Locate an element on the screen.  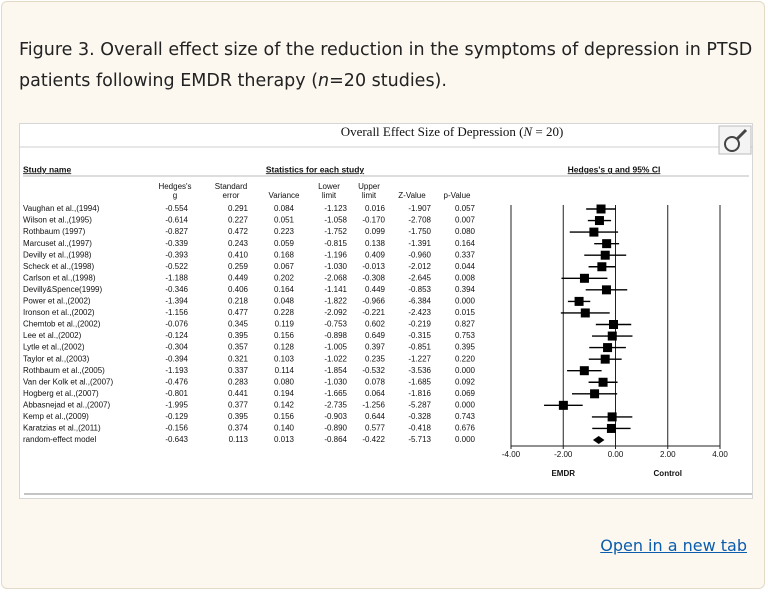
study-name: Kemp et al.,(2009) is located at coordinates (56, 416).